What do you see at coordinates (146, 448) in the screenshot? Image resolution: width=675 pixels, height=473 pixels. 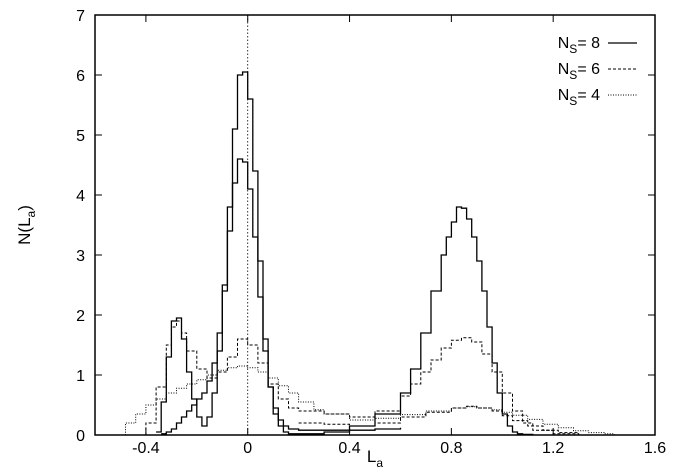 I see `x-tick-label: -0.4` at bounding box center [146, 448].